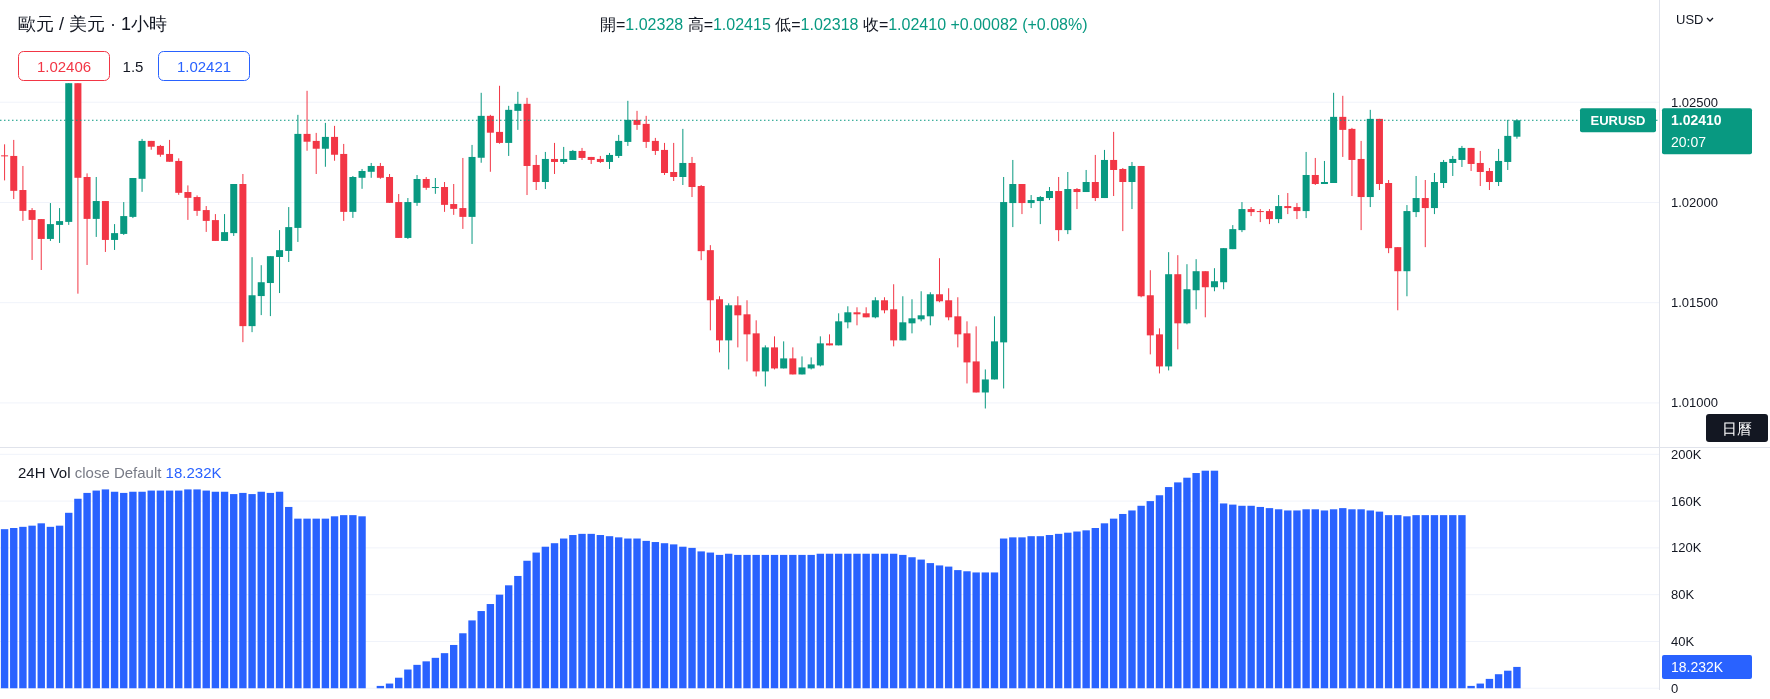 This screenshot has height=699, width=1770. Describe the element at coordinates (1019, 24) in the screenshot. I see `annotation: +0.00082 (+0.08%)` at that location.